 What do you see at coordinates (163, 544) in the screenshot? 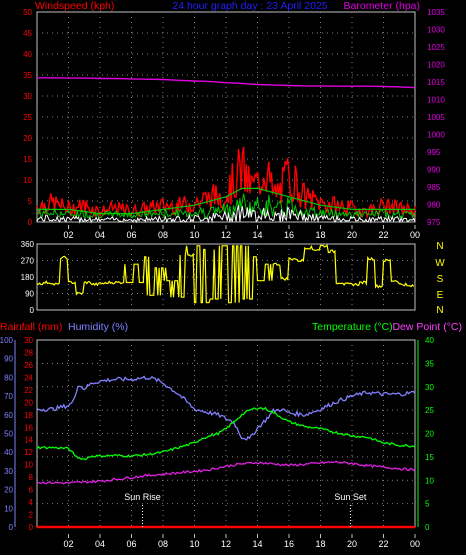
I see `bottom-xtick-label: 08` at bounding box center [163, 544].